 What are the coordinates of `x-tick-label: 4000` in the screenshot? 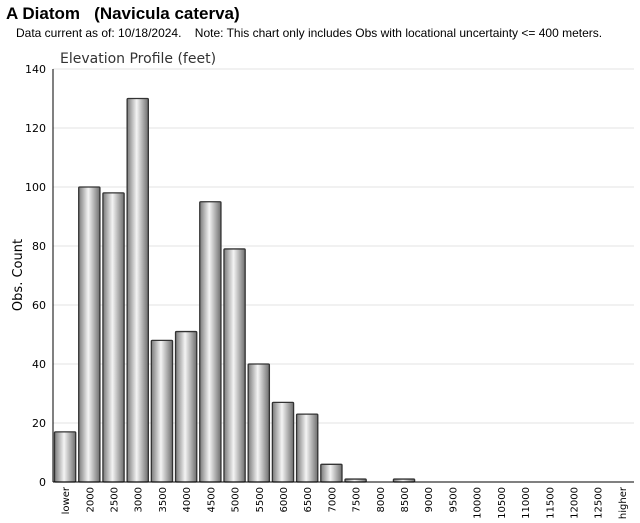 It's located at (187, 499).